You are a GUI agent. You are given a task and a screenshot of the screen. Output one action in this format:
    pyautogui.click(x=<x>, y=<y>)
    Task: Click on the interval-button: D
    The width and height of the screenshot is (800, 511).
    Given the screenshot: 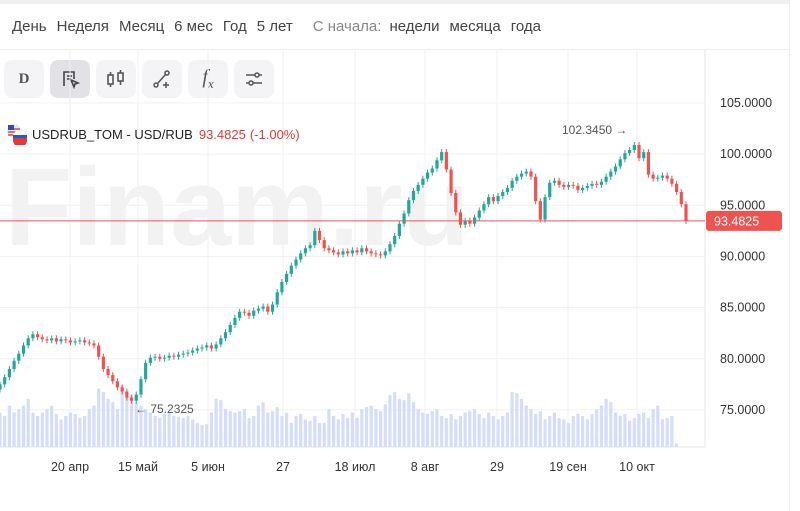 What is the action you would take?
    pyautogui.click(x=24, y=79)
    